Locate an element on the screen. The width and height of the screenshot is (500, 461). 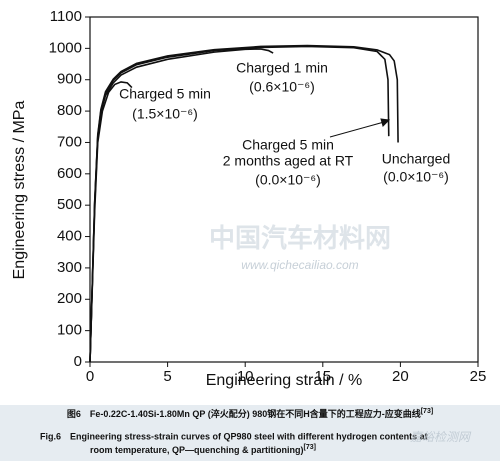
annotation: Uncharged is located at coordinates (416, 159).